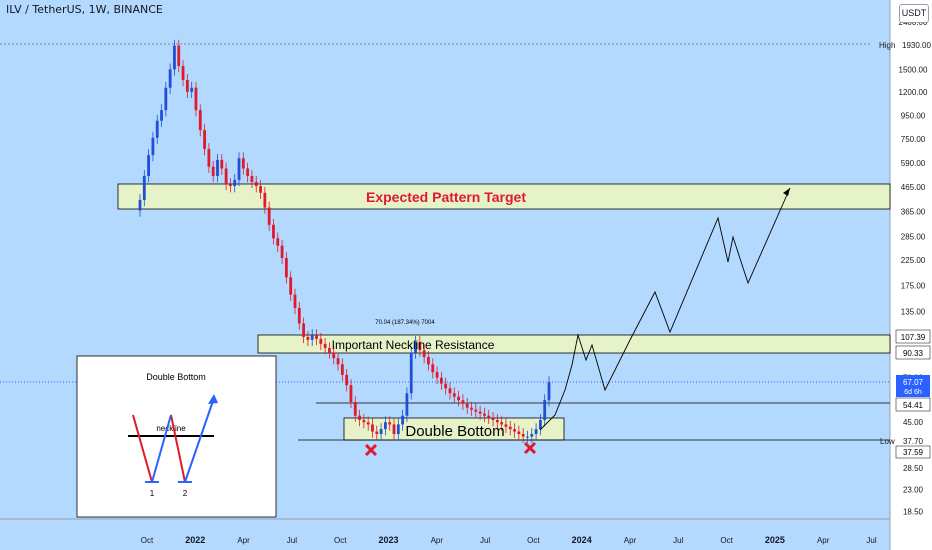  I want to click on price-axis-background, so click(911, 275).